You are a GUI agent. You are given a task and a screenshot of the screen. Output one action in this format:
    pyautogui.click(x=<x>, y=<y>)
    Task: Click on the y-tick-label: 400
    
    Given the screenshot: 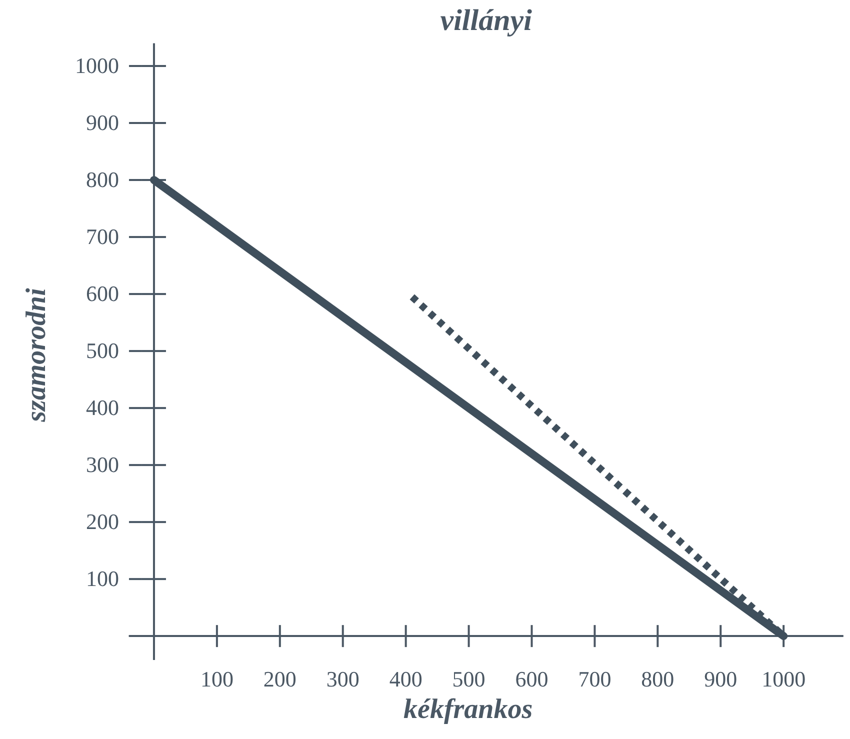 What is the action you would take?
    pyautogui.click(x=102, y=407)
    